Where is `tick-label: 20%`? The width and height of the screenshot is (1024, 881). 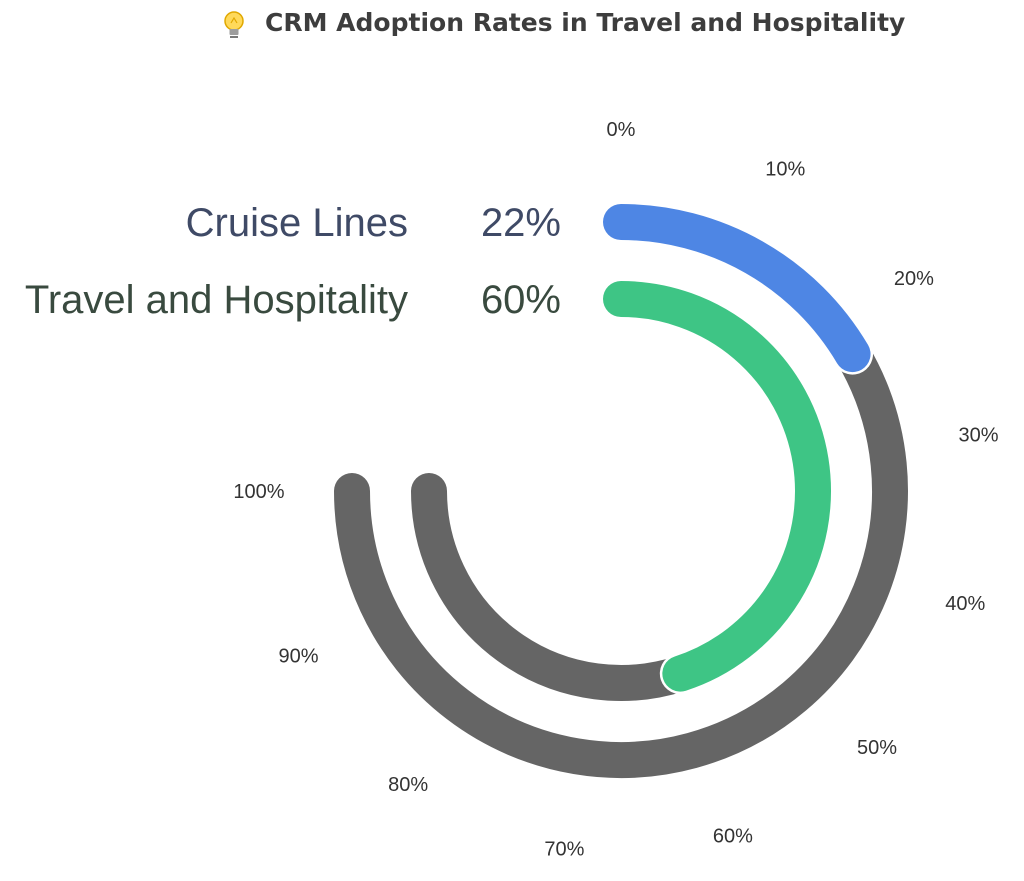 tick-label: 20% is located at coordinates (914, 279).